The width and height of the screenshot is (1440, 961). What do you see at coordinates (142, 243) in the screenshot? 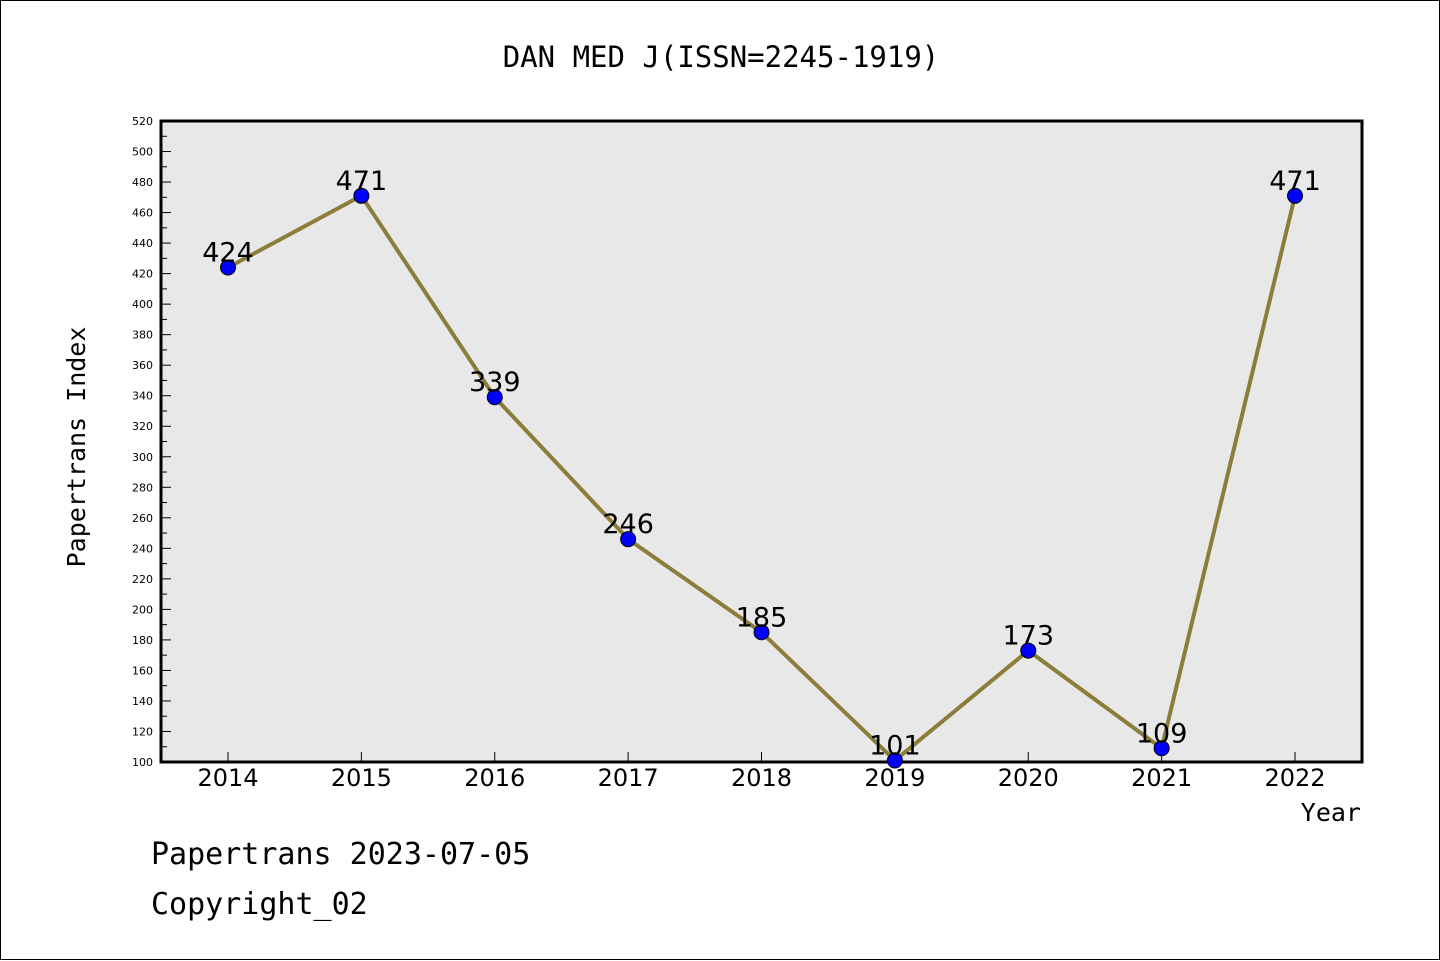
I see `y-tick-label: 440` at bounding box center [142, 243].